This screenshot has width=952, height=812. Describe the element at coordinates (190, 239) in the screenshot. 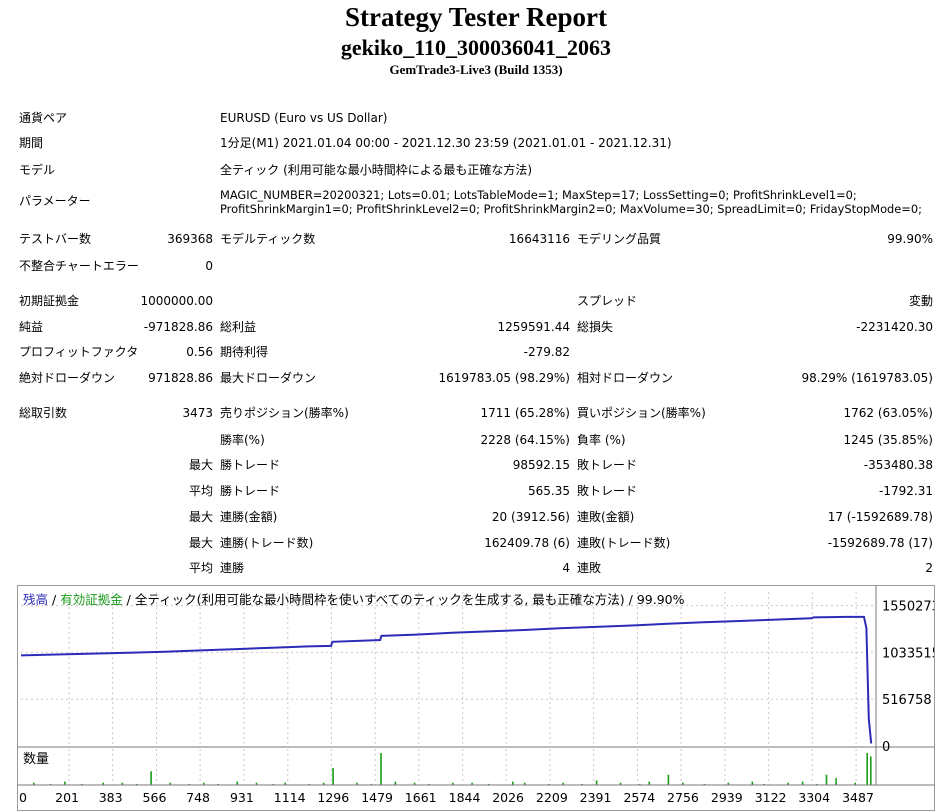

I see `bars-value: 369368` at that location.